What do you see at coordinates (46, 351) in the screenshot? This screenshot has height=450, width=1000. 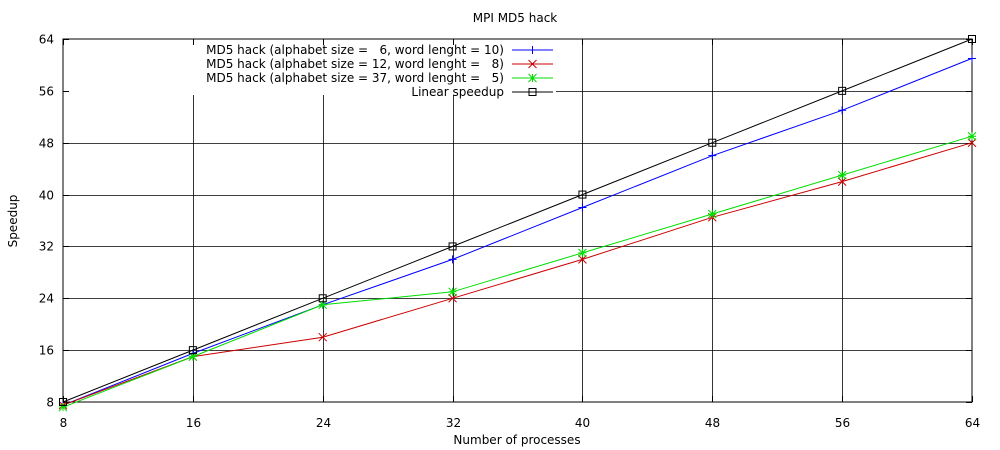 I see `y-tick-label: 16` at bounding box center [46, 351].